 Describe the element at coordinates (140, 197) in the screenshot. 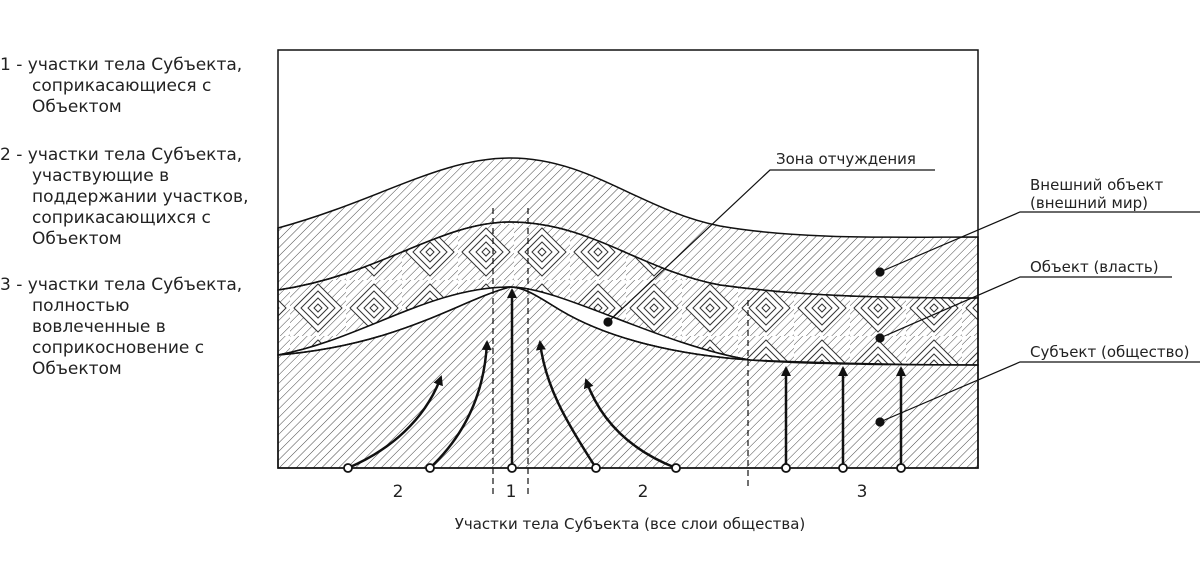

I see `legend-line: поддержании участков,` at that location.